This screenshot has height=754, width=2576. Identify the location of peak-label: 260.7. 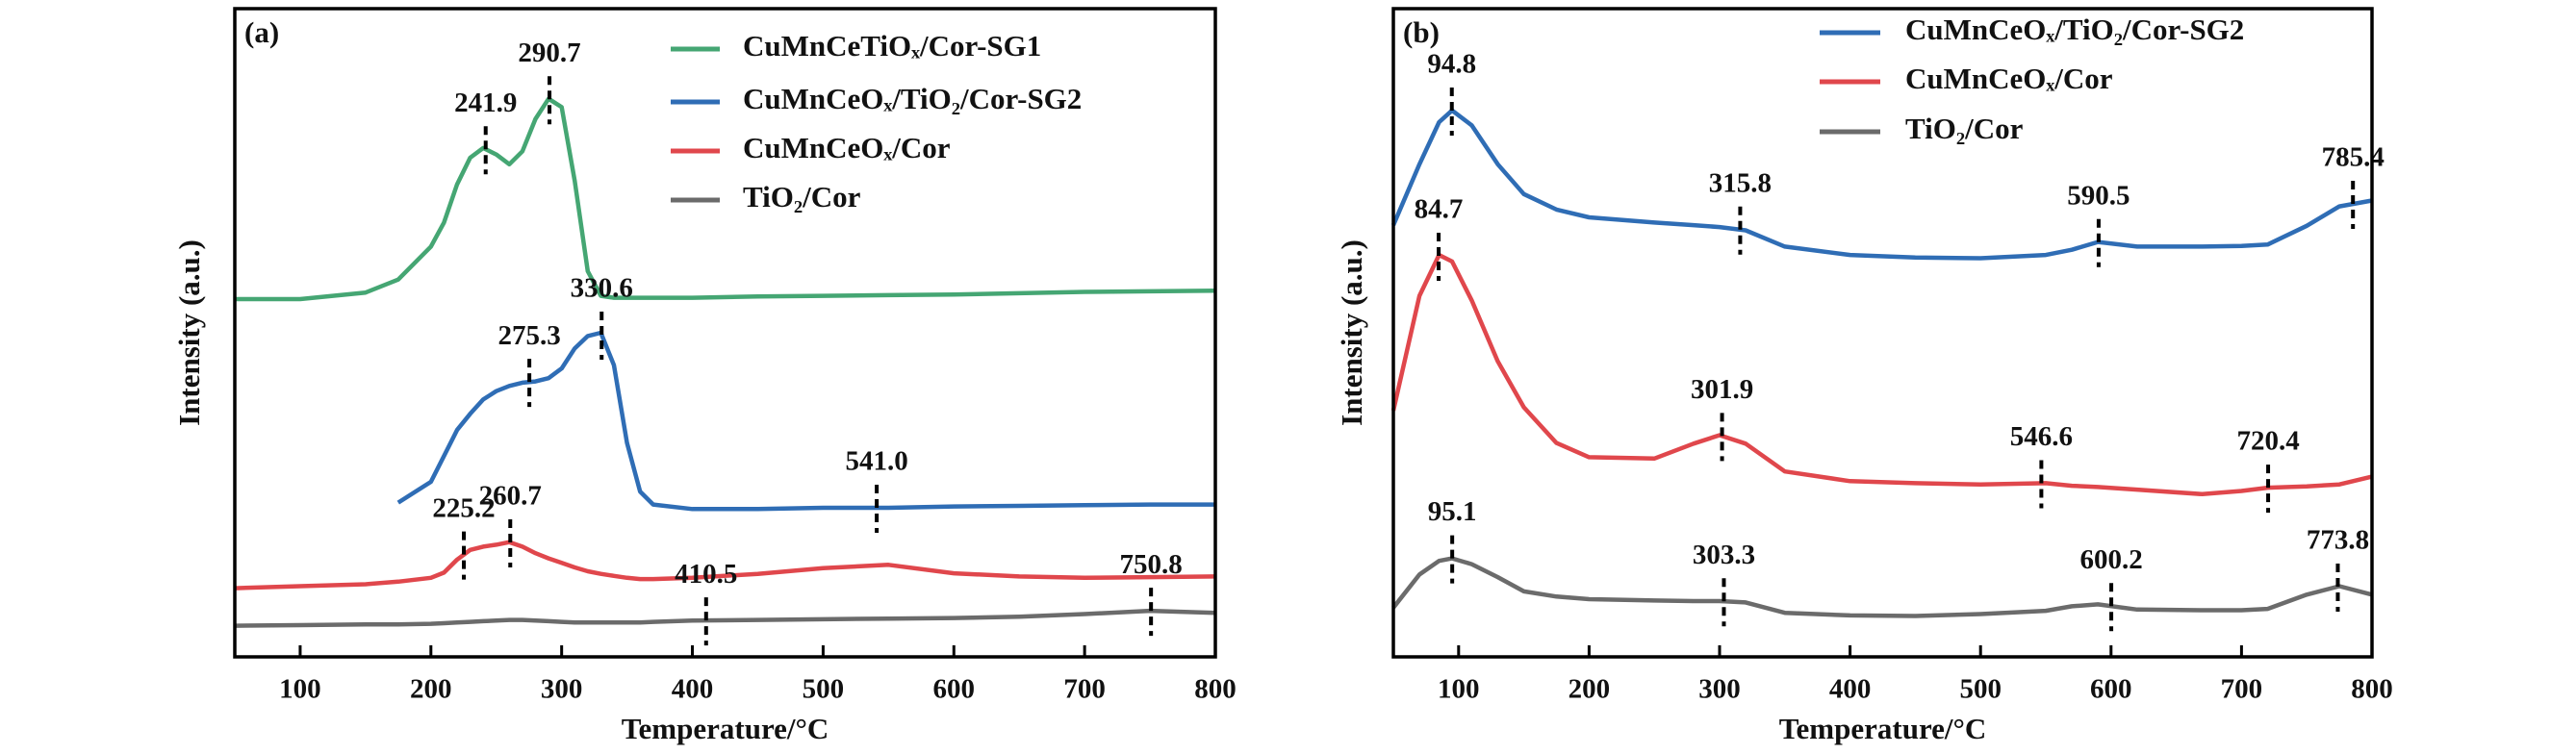
(510, 496).